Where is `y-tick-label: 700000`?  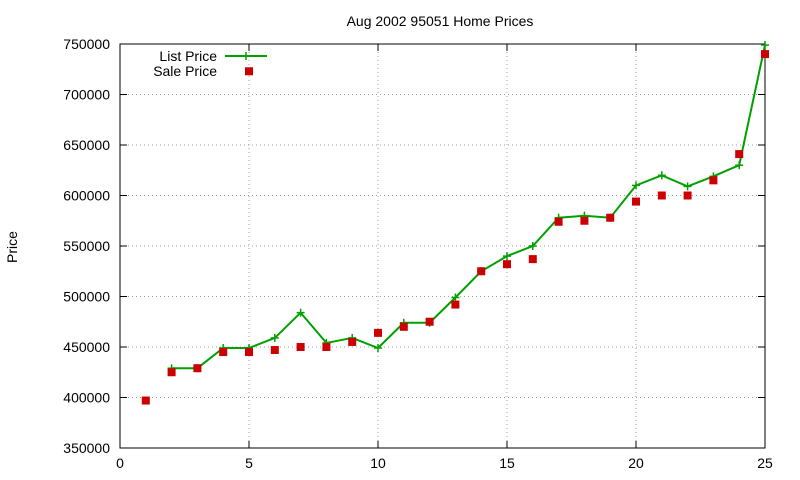
y-tick-label: 700000 is located at coordinates (86, 95).